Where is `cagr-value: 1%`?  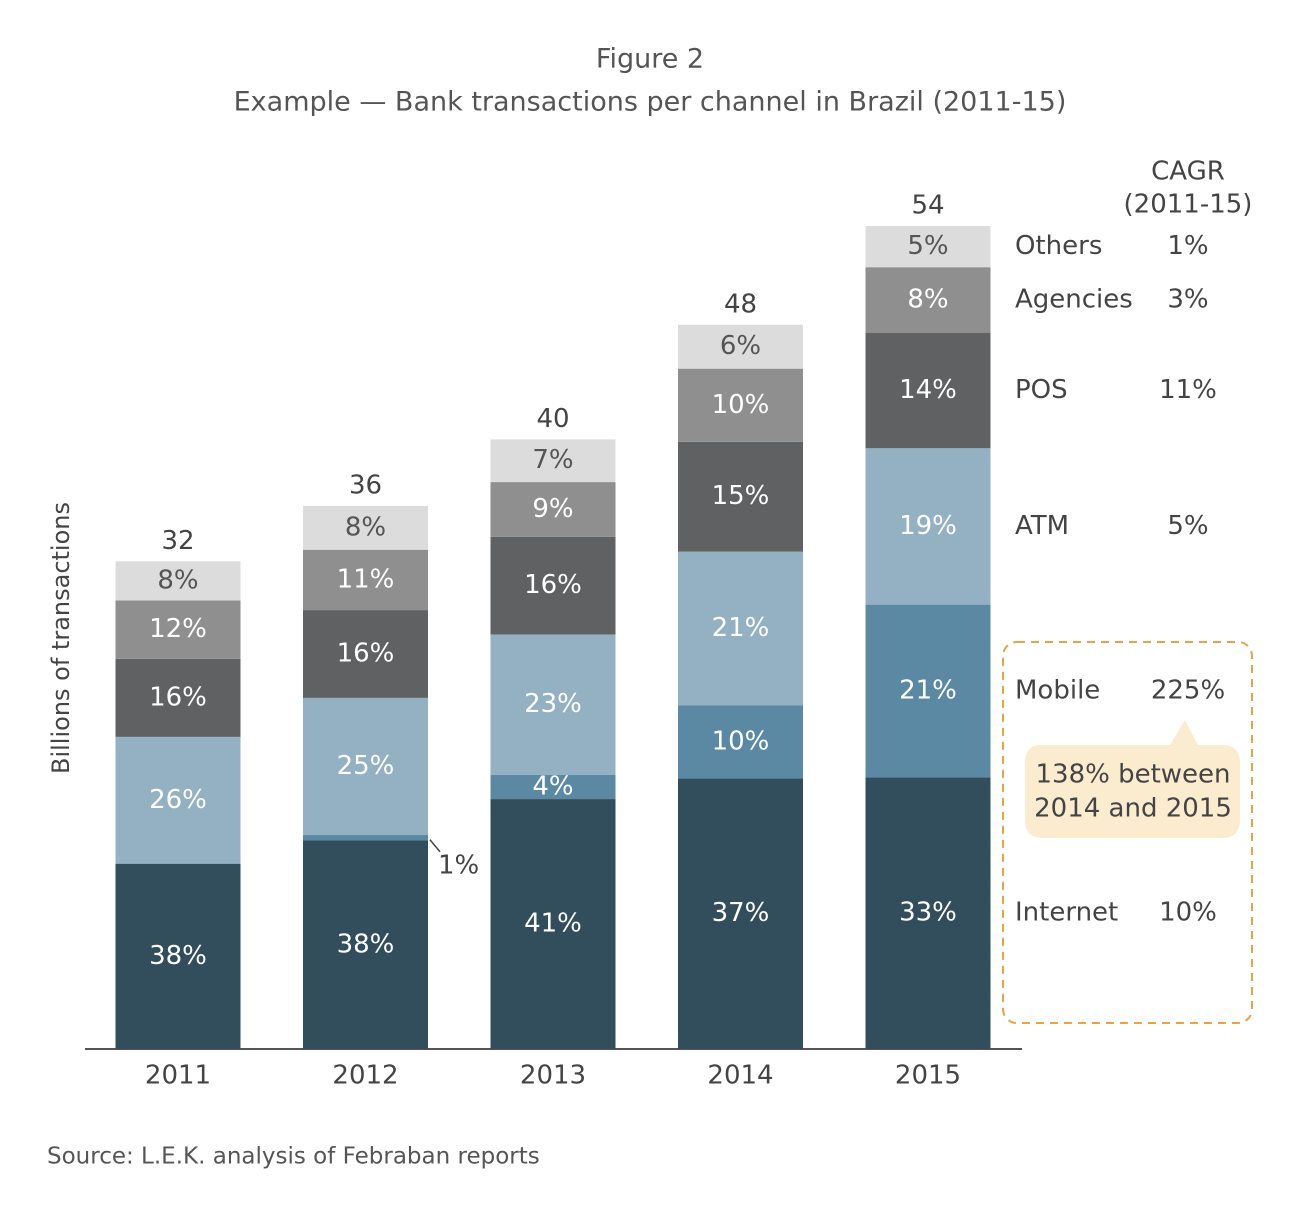 cagr-value: 1% is located at coordinates (1187, 246).